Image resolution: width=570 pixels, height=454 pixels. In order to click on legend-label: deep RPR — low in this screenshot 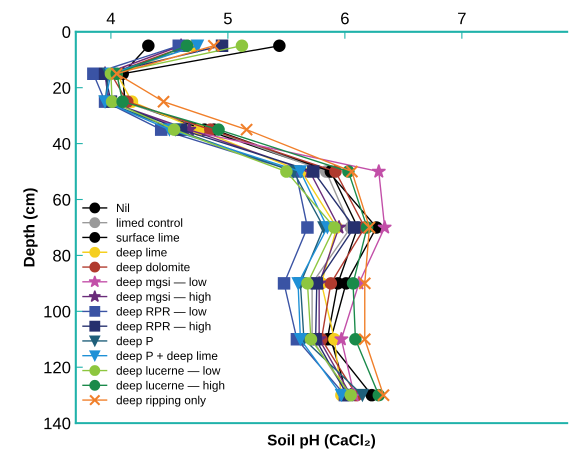, I will do `click(161, 312)`.